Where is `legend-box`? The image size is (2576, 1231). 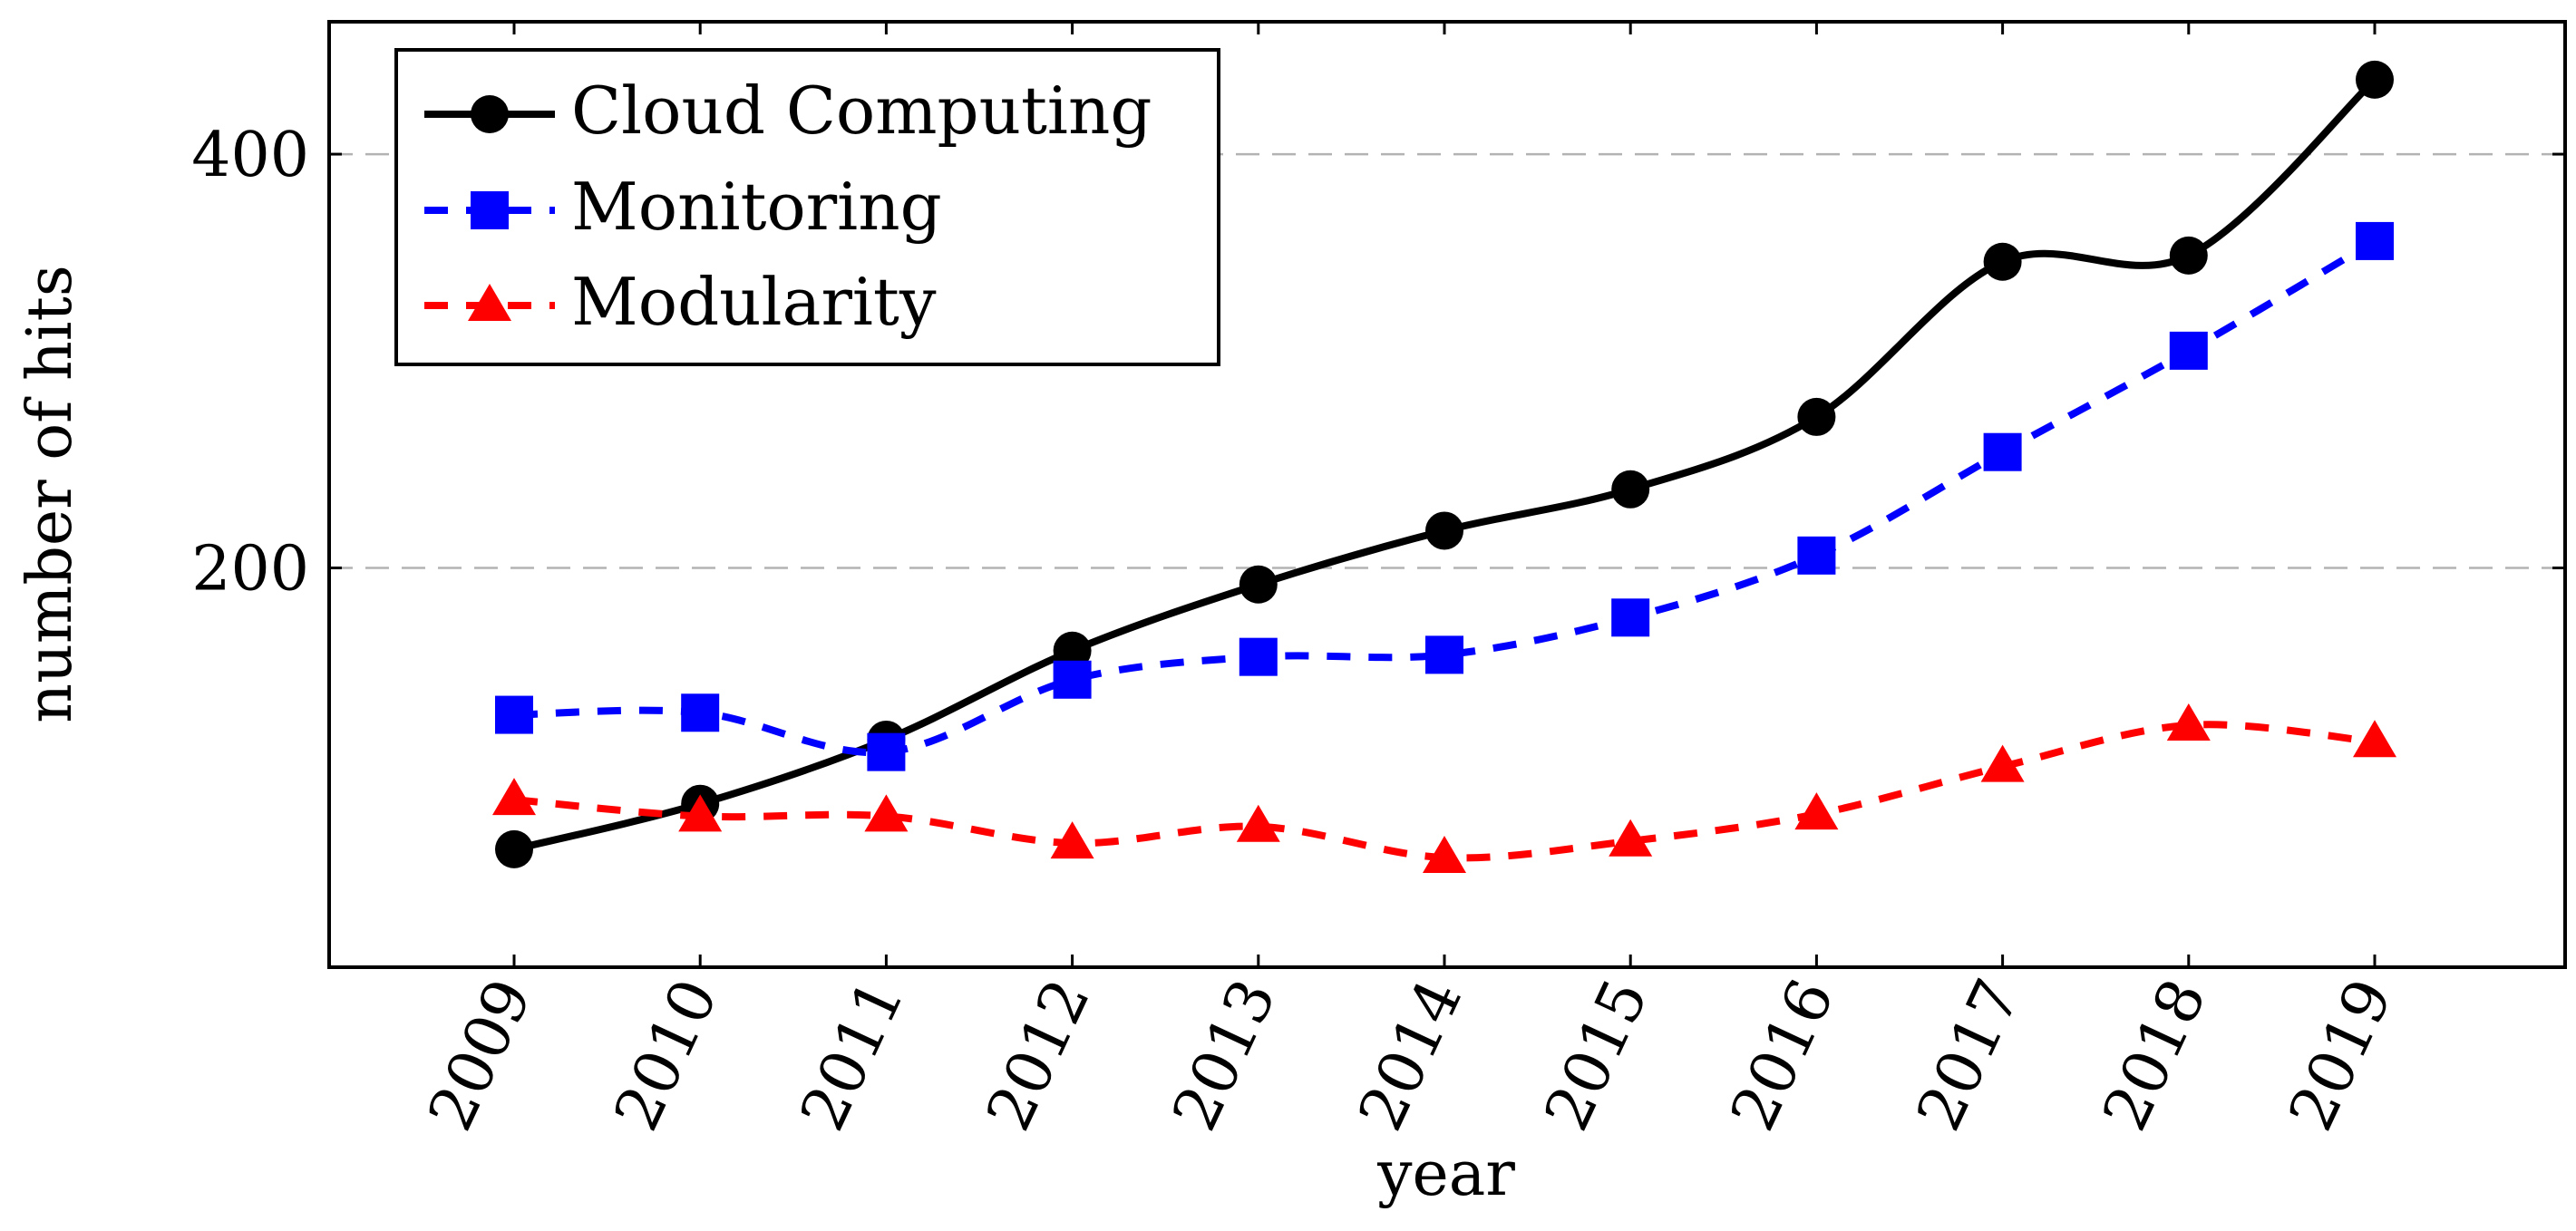
legend-box is located at coordinates (807, 207).